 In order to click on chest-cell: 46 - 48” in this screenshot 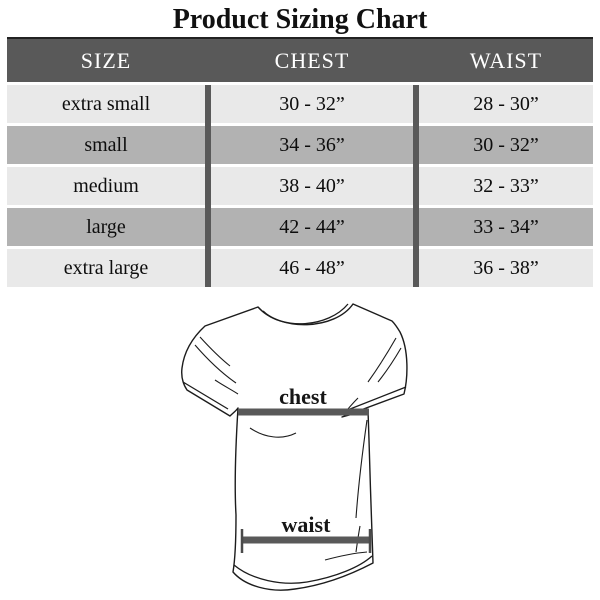, I will do `click(312, 268)`.